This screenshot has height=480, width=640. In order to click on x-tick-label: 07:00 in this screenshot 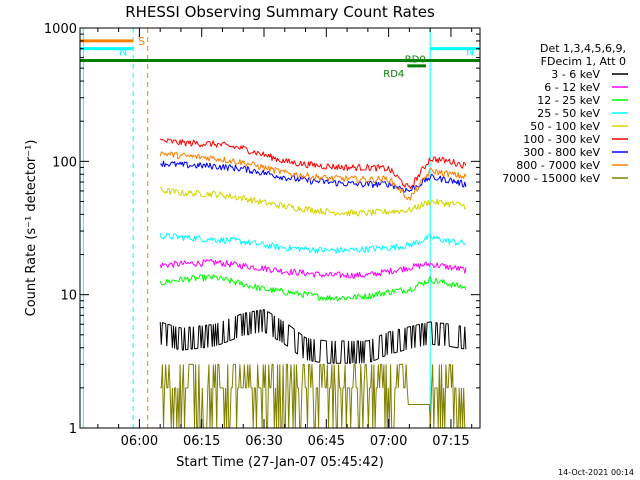, I will do `click(388, 441)`.